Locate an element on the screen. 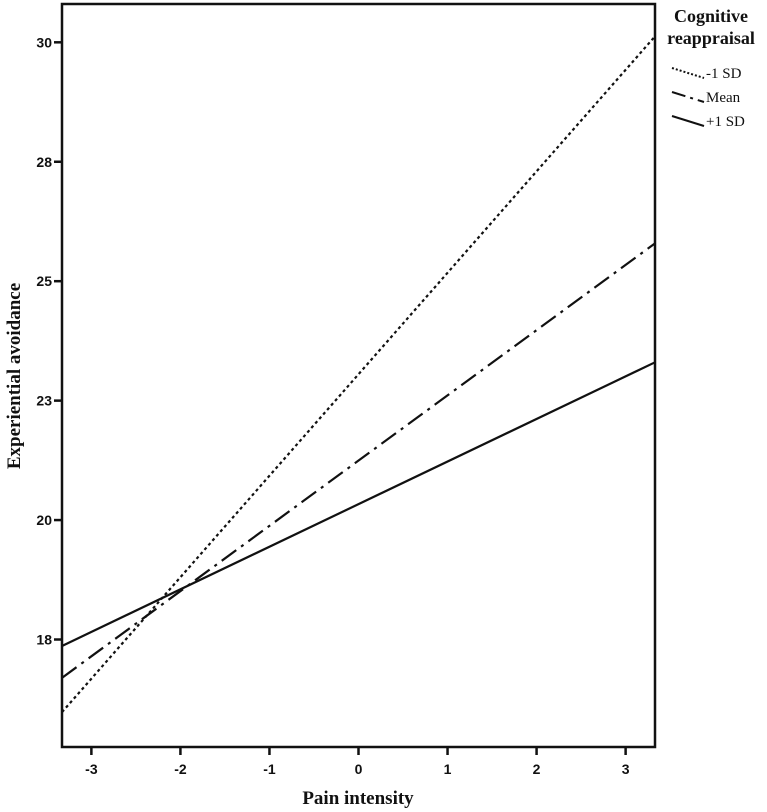  y-tick-label: 20 is located at coordinates (44, 520).